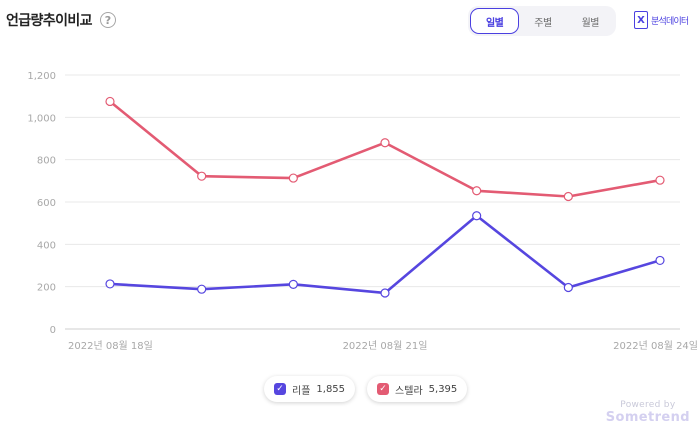 The width and height of the screenshot is (700, 437). What do you see at coordinates (655, 346) in the screenshot?
I see `x-tick-label: 2022년 08월 24일` at bounding box center [655, 346].